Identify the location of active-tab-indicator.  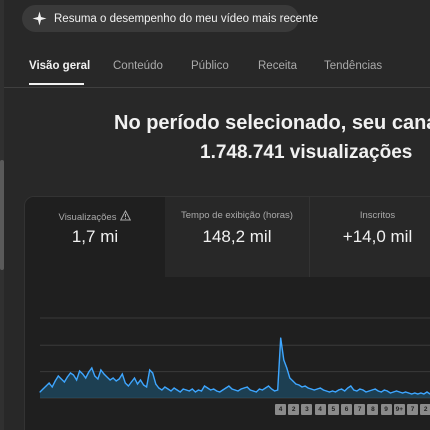
(56, 84).